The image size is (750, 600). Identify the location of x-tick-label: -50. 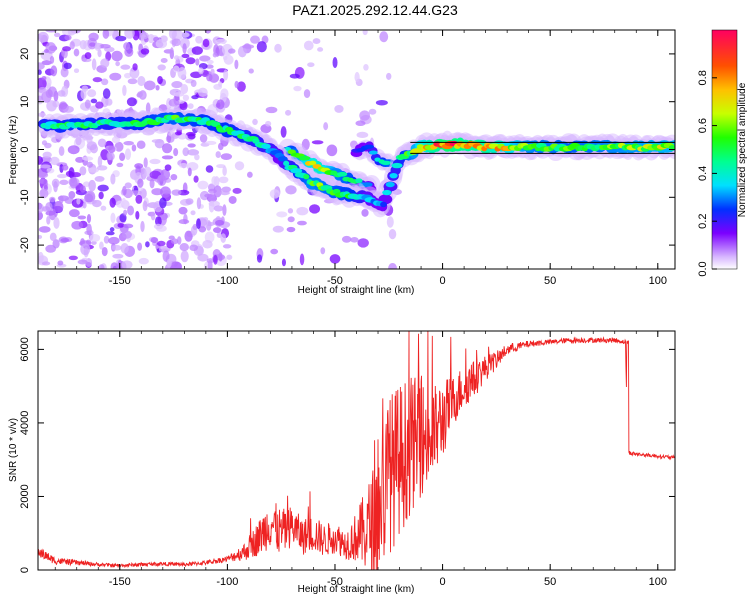
(335, 582).